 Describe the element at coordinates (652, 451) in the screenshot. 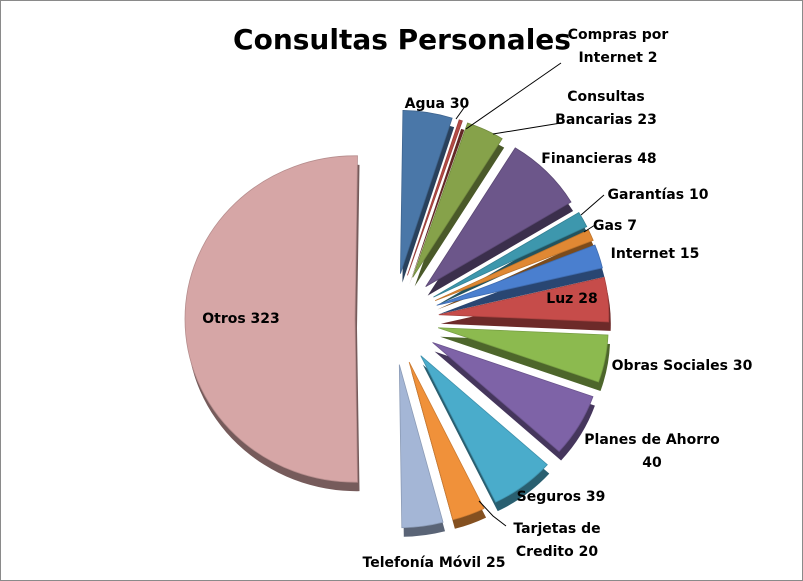

I see `data-label-planes-de-ahorro: Planes de Ahorro 40` at that location.